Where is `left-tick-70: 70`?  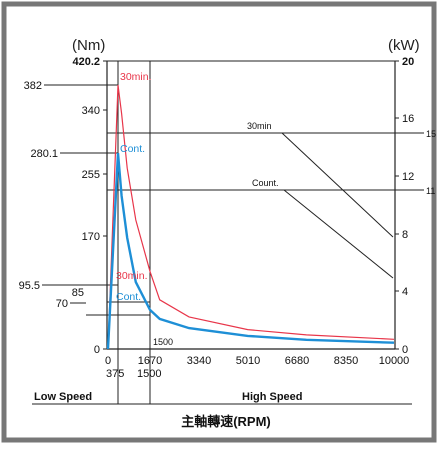
left-tick-70: 70 is located at coordinates (62, 304).